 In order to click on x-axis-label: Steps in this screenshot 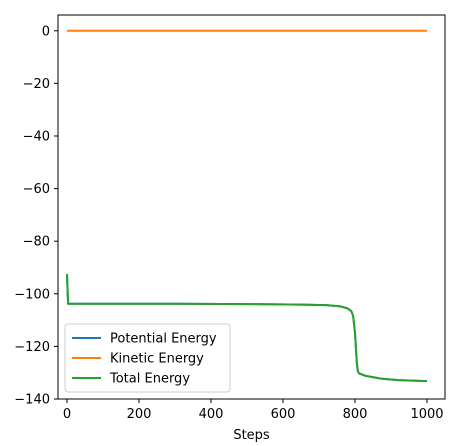, I will do `click(251, 435)`.